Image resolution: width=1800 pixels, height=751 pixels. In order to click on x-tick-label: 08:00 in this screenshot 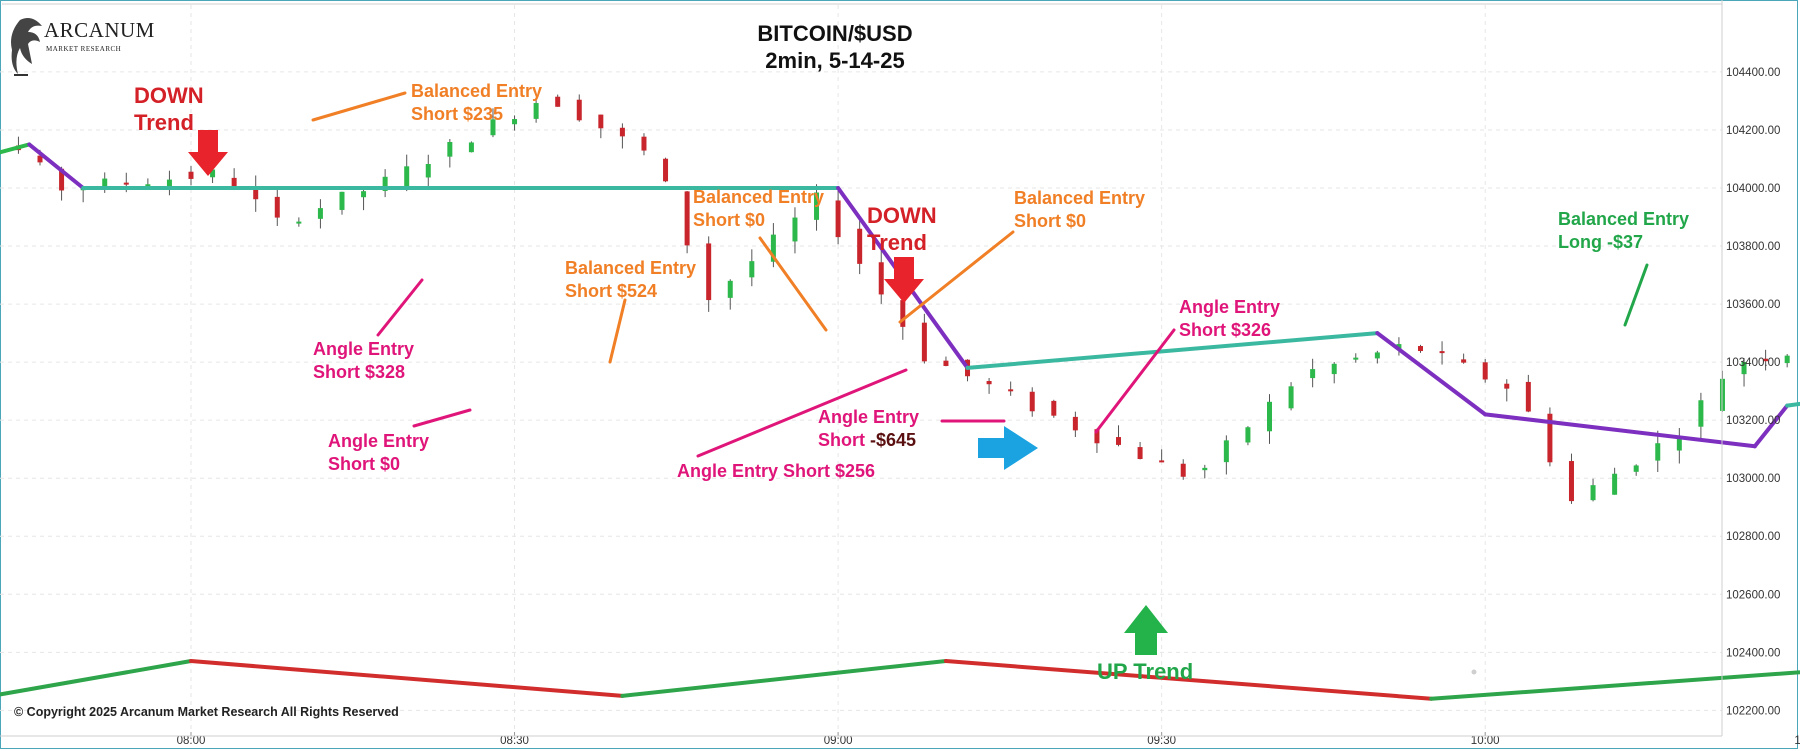, I will do `click(191, 741)`.